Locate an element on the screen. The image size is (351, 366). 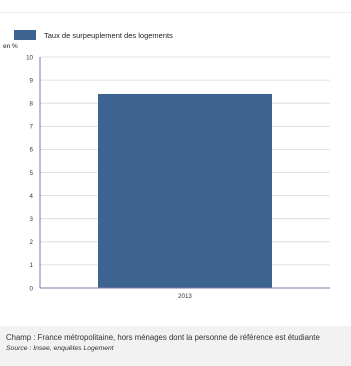
y-tick-label-7: 7 is located at coordinates (32, 127).